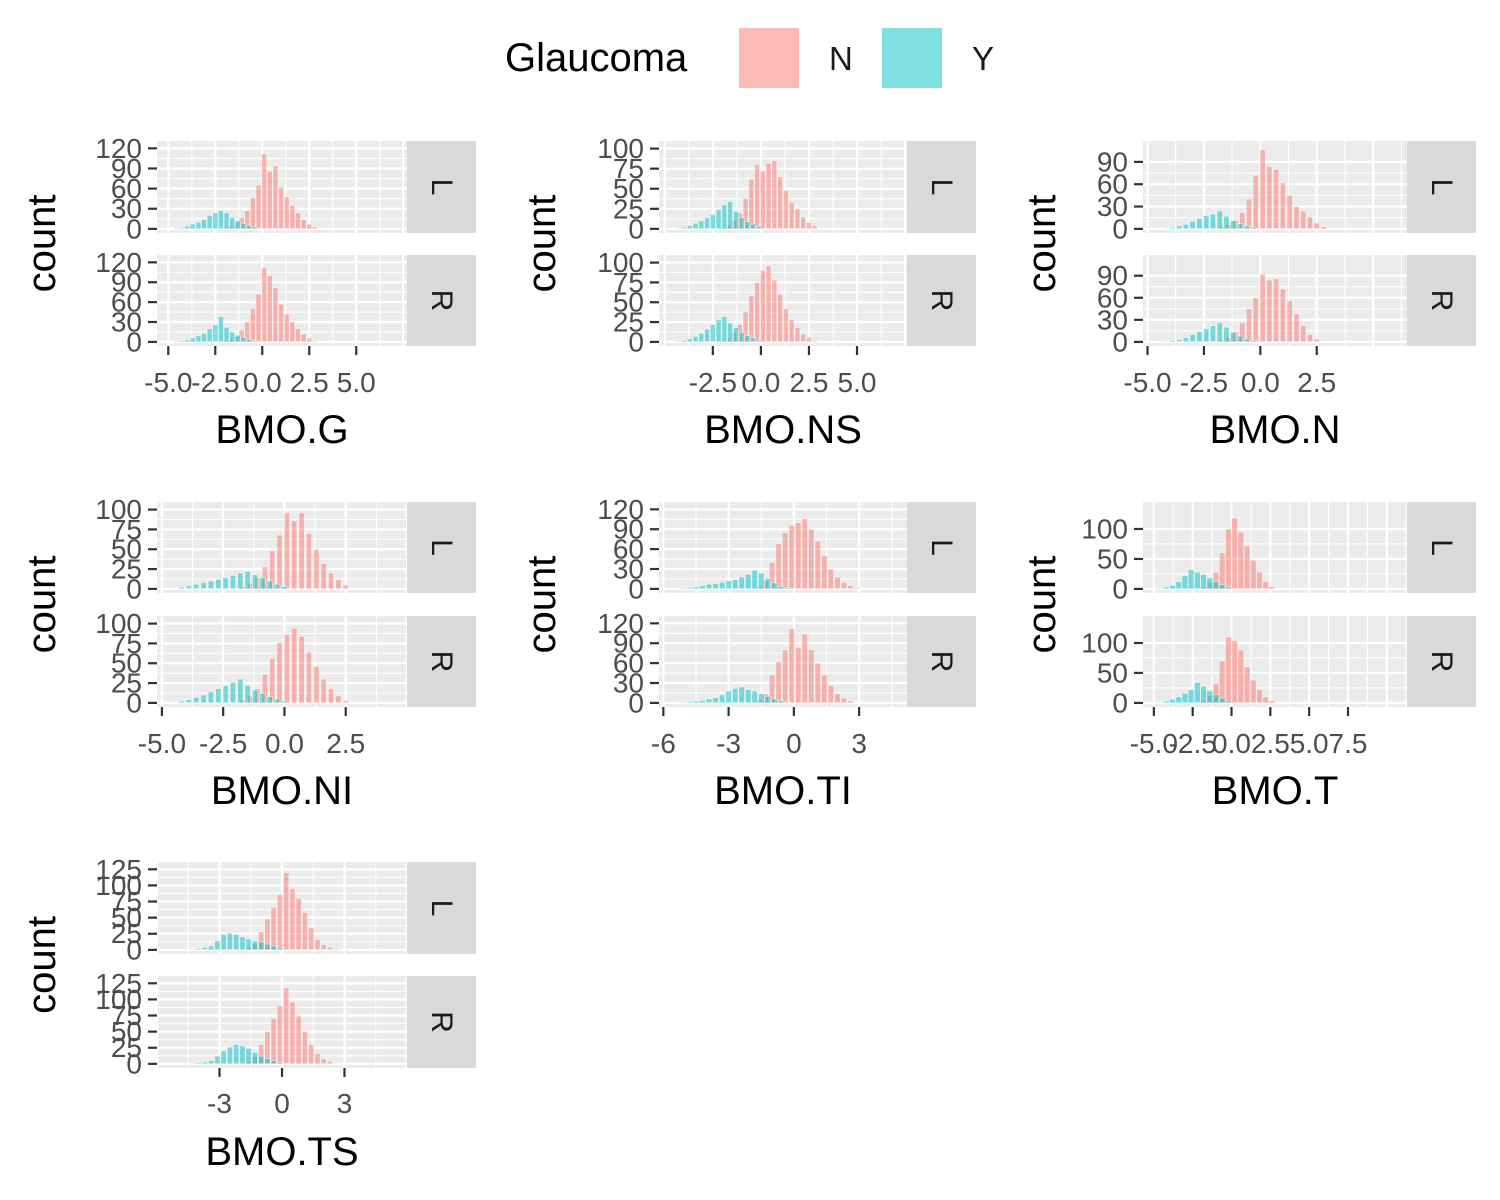 The image size is (1500, 1200). Describe the element at coordinates (126, 549) in the screenshot. I see `y-tick-label: 50` at that location.